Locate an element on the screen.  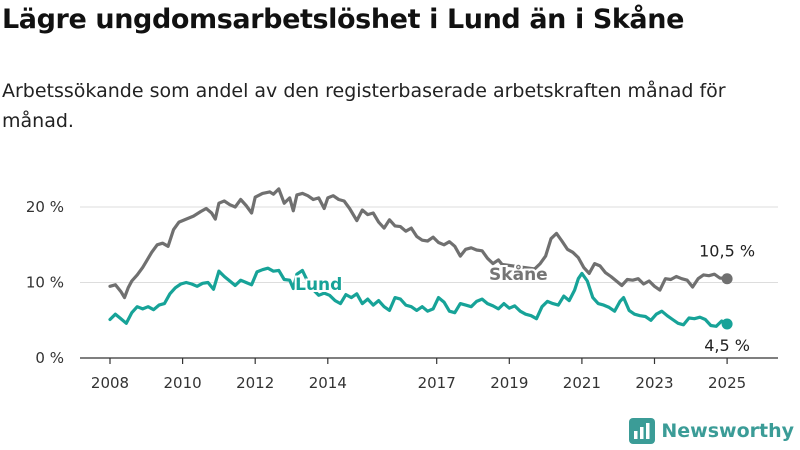
y-tick-label: 0 % is located at coordinates (49, 358).